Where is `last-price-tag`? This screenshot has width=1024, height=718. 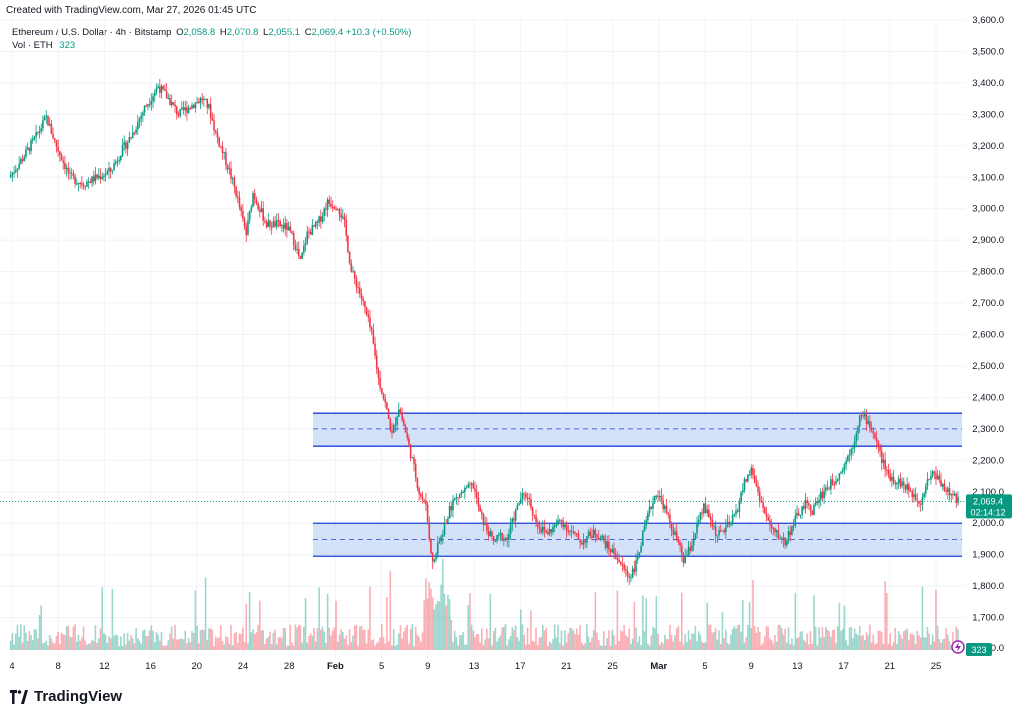 last-price-tag is located at coordinates (989, 506).